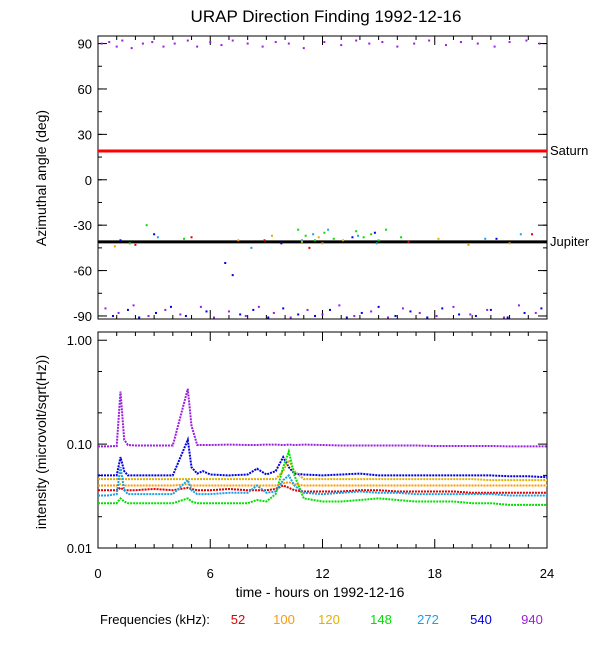  I want to click on x-tick-label: 24, so click(547, 573).